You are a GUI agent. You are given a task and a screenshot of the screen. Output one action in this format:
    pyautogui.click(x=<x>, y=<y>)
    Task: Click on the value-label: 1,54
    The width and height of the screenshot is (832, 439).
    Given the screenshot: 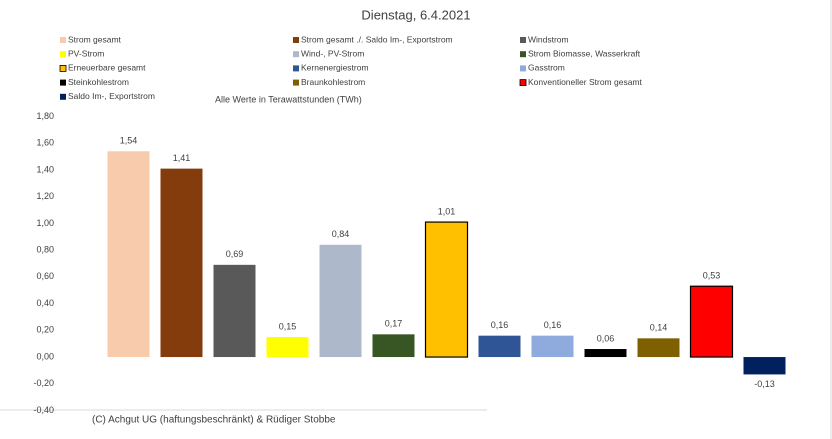 What is the action you would take?
    pyautogui.click(x=129, y=141)
    